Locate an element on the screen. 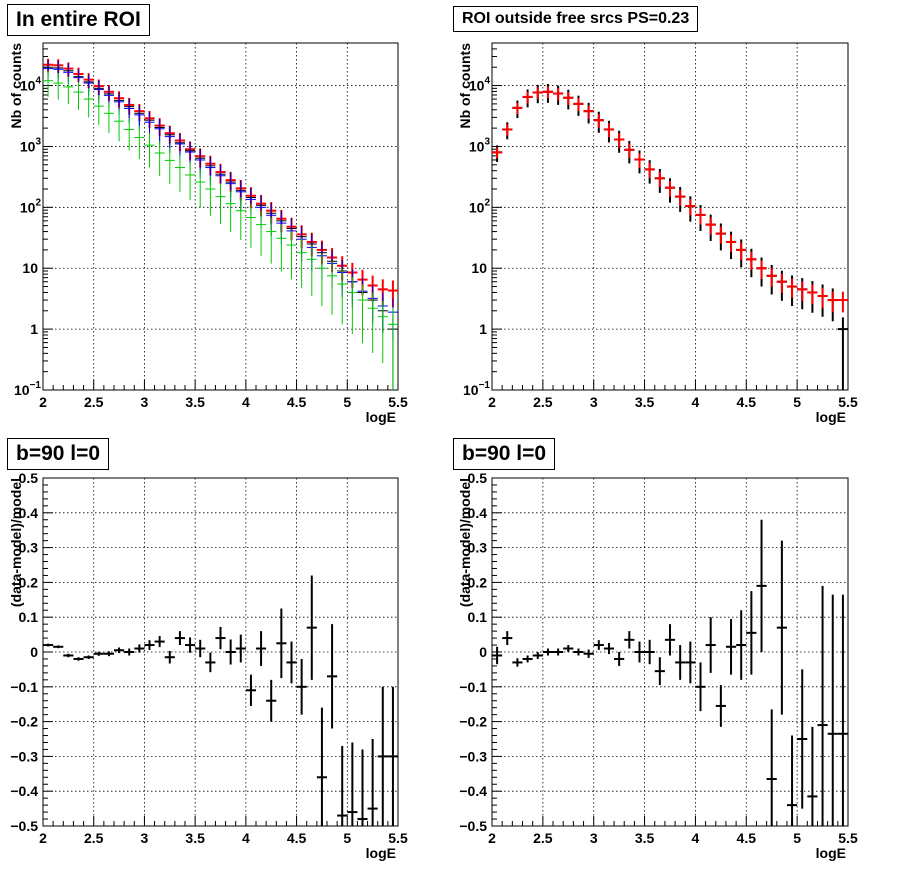 Image resolution: width=898 pixels, height=871 pixels. x-tick-label: 4 is located at coordinates (696, 402).